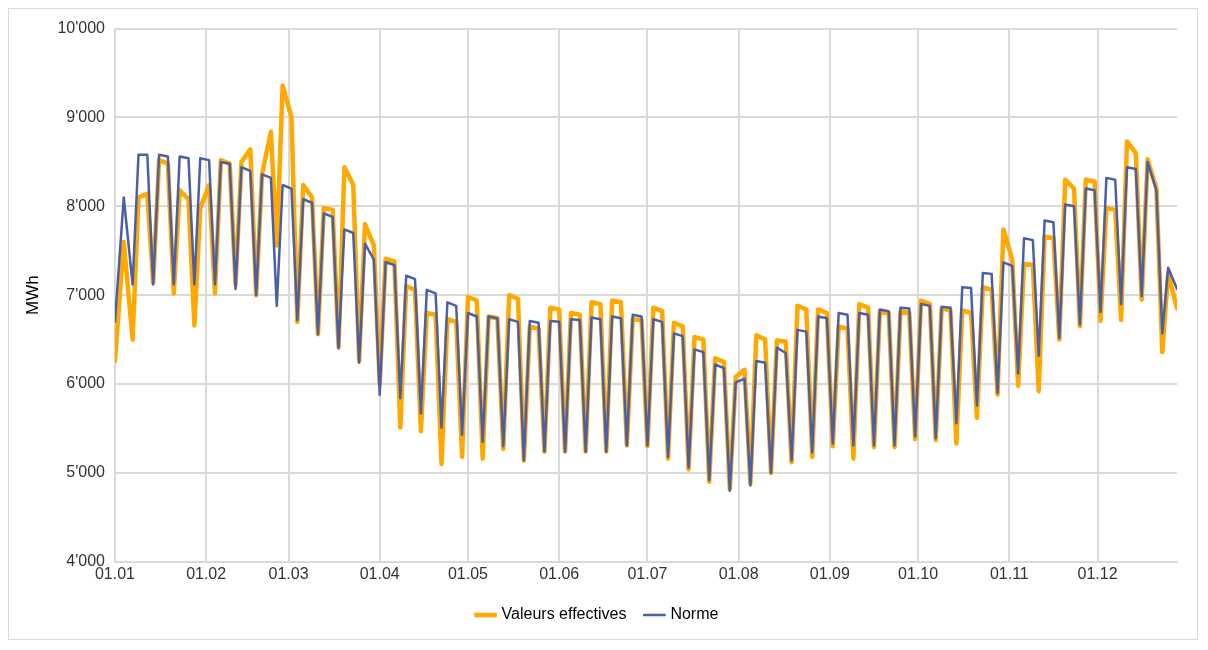 This screenshot has height=650, width=1208. What do you see at coordinates (468, 573) in the screenshot?
I see `x-tick-label: 01.05` at bounding box center [468, 573].